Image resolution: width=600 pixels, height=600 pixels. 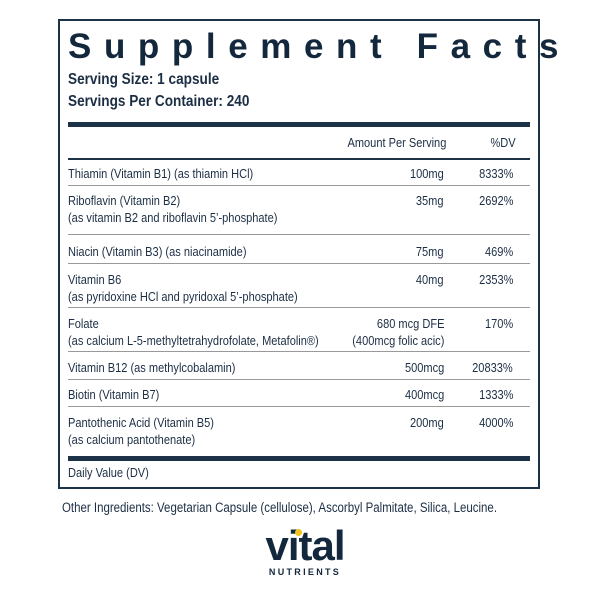 I want to click on nutrient-name: Niacin (Vitamin B3) (as niacinamide), so click(x=157, y=251).